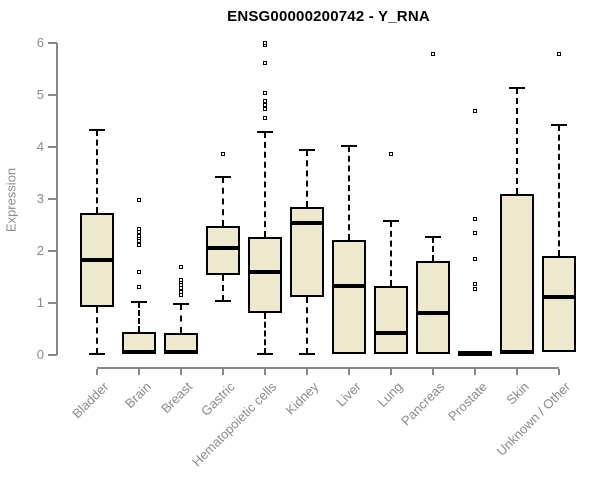 This screenshot has width=600, height=500. Describe the element at coordinates (40, 354) in the screenshot. I see `y-tick-label: 0` at that location.